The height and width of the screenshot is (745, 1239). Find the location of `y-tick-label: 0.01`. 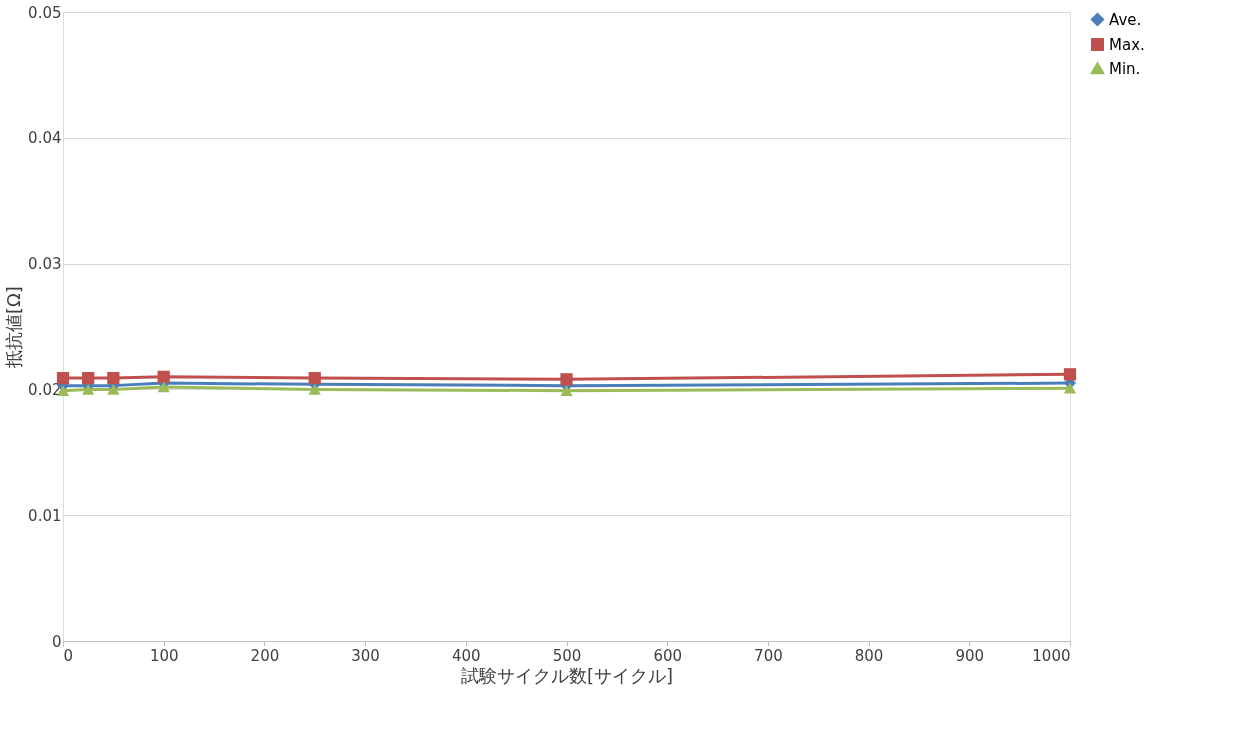

y-tick-label: 0.01 is located at coordinates (45, 515).